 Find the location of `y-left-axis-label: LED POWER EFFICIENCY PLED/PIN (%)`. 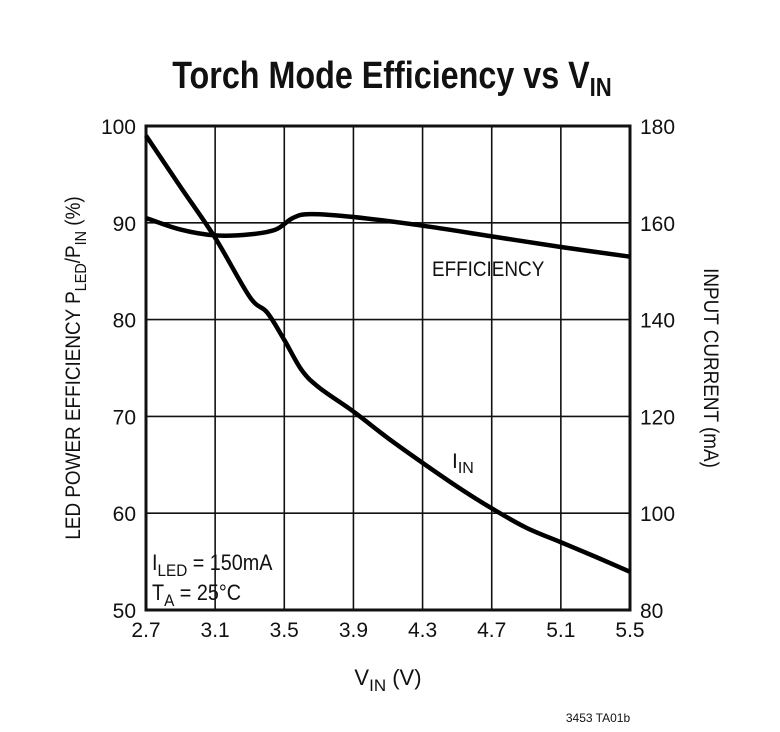

y-left-axis-label: LED POWER EFFICIENCY PLED/PIN (%) is located at coordinates (76, 367).